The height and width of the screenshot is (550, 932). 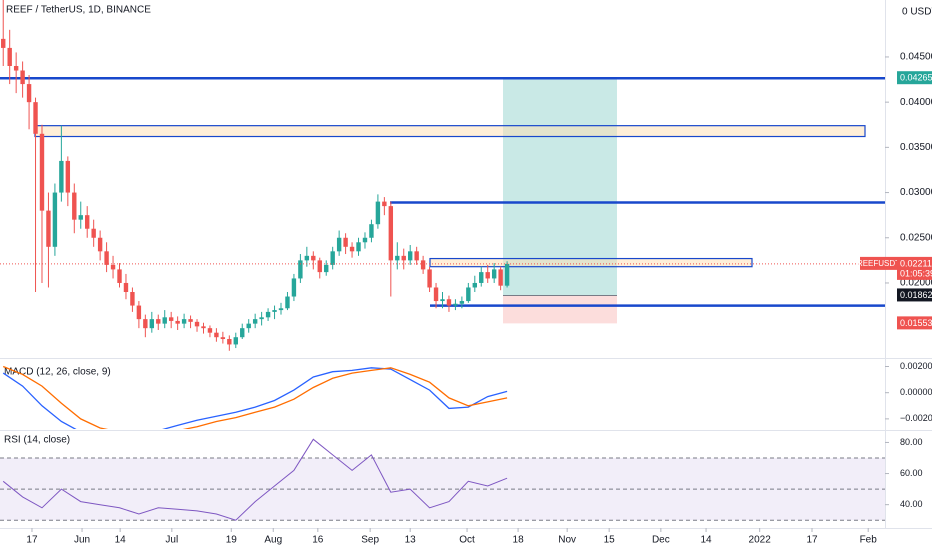 I want to click on x-tick-label: 18, so click(x=519, y=540).